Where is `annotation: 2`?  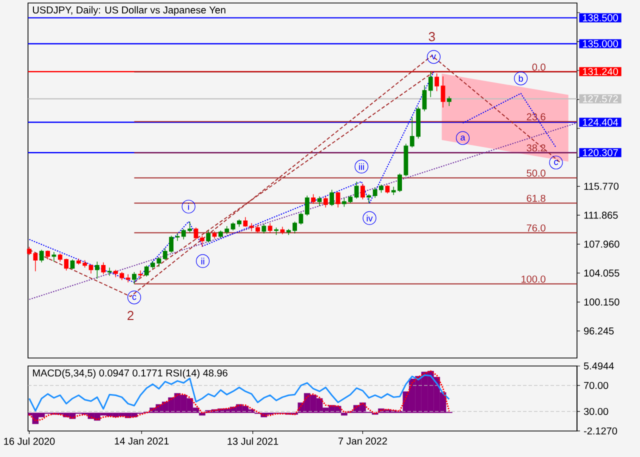 annotation: 2 is located at coordinates (131, 315).